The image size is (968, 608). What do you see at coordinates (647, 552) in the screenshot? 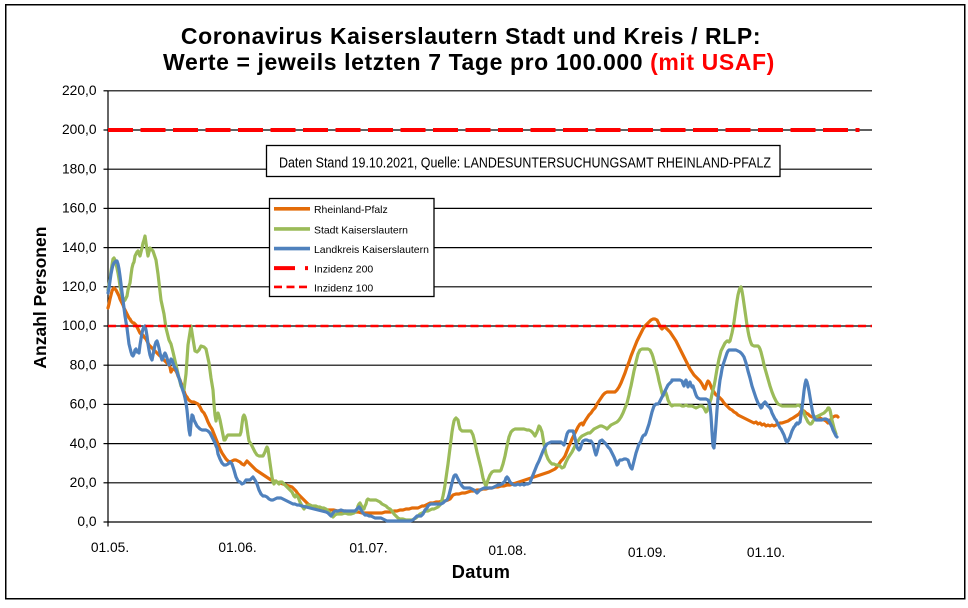
I see `svg-text: 01.09.` at bounding box center [647, 552].